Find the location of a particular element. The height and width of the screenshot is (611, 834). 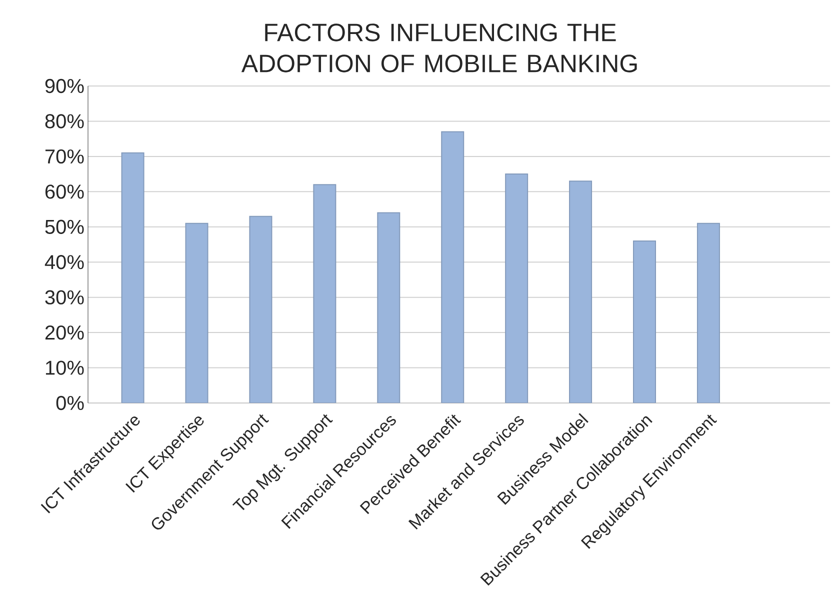

y-tick-label: 80% is located at coordinates (64, 121).